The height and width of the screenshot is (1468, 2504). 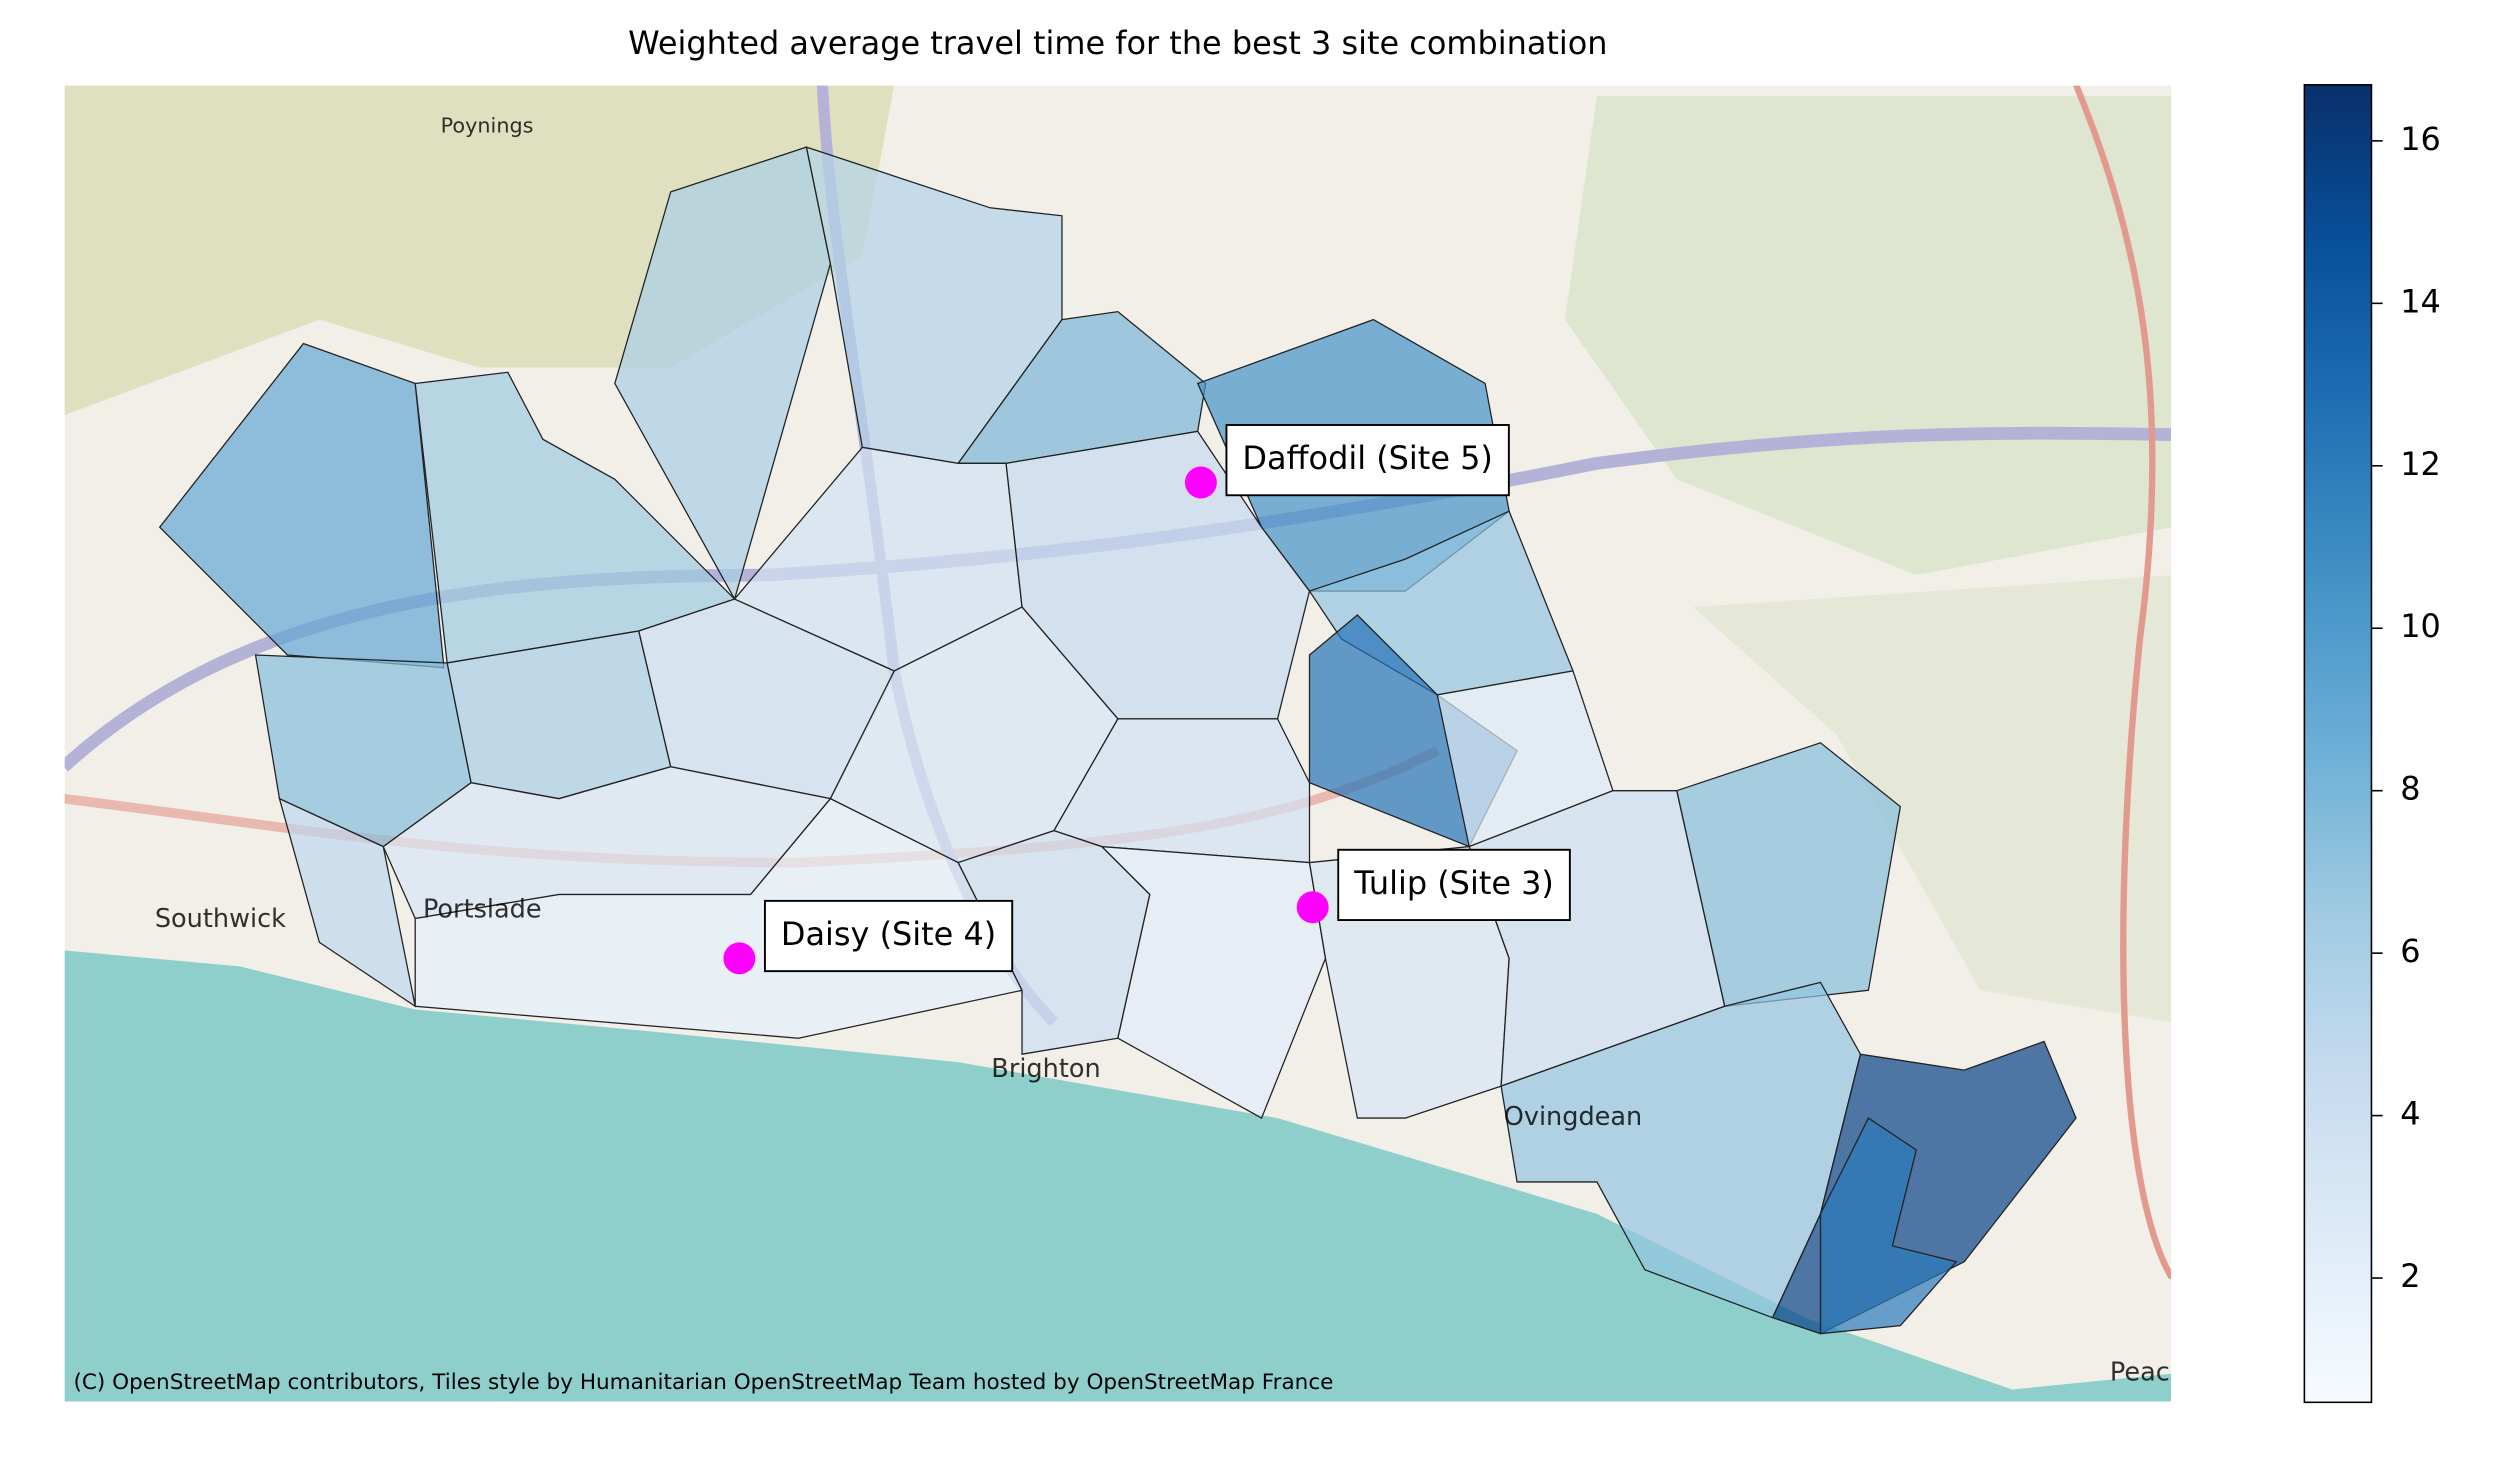 I want to click on colorbar-tick-label: 6, so click(x=2410, y=951).